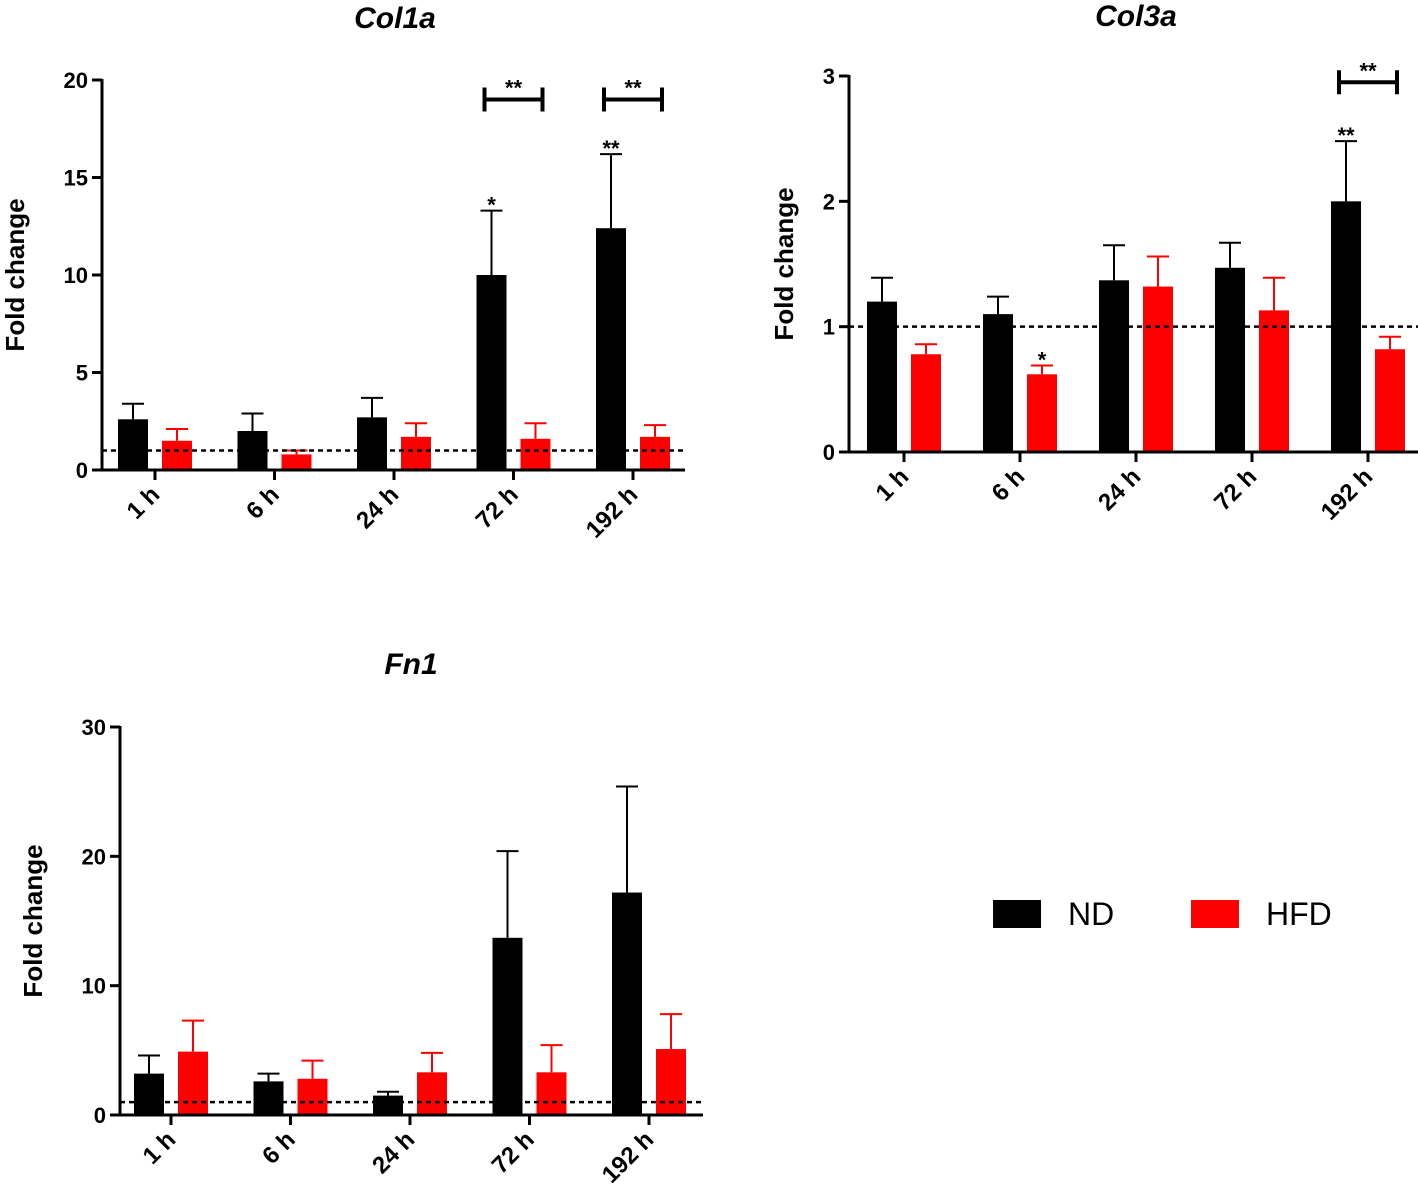  What do you see at coordinates (1299, 914) in the screenshot?
I see `legend-label-hfd: HFD` at bounding box center [1299, 914].